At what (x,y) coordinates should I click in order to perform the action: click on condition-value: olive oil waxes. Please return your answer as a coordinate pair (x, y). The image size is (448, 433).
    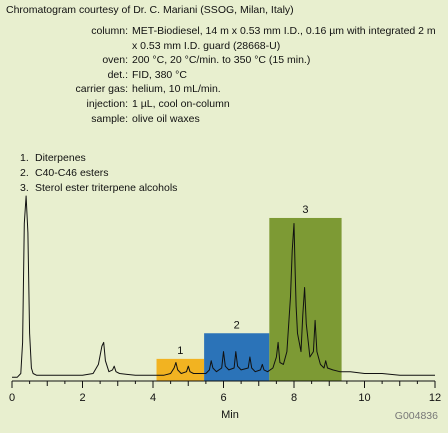
    Looking at the image, I should click on (166, 118).